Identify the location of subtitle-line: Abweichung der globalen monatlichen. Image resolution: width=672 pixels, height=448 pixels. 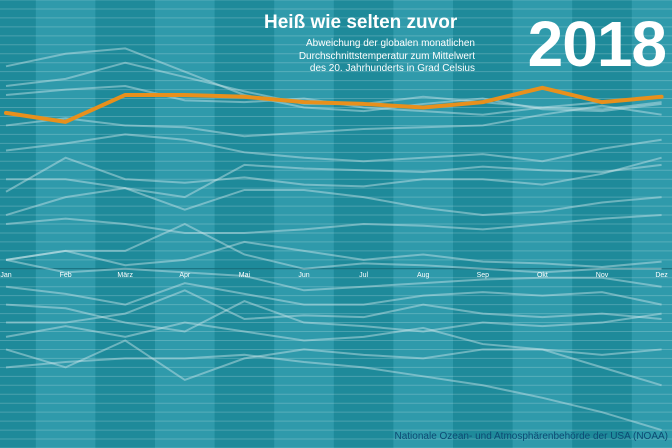
(390, 43).